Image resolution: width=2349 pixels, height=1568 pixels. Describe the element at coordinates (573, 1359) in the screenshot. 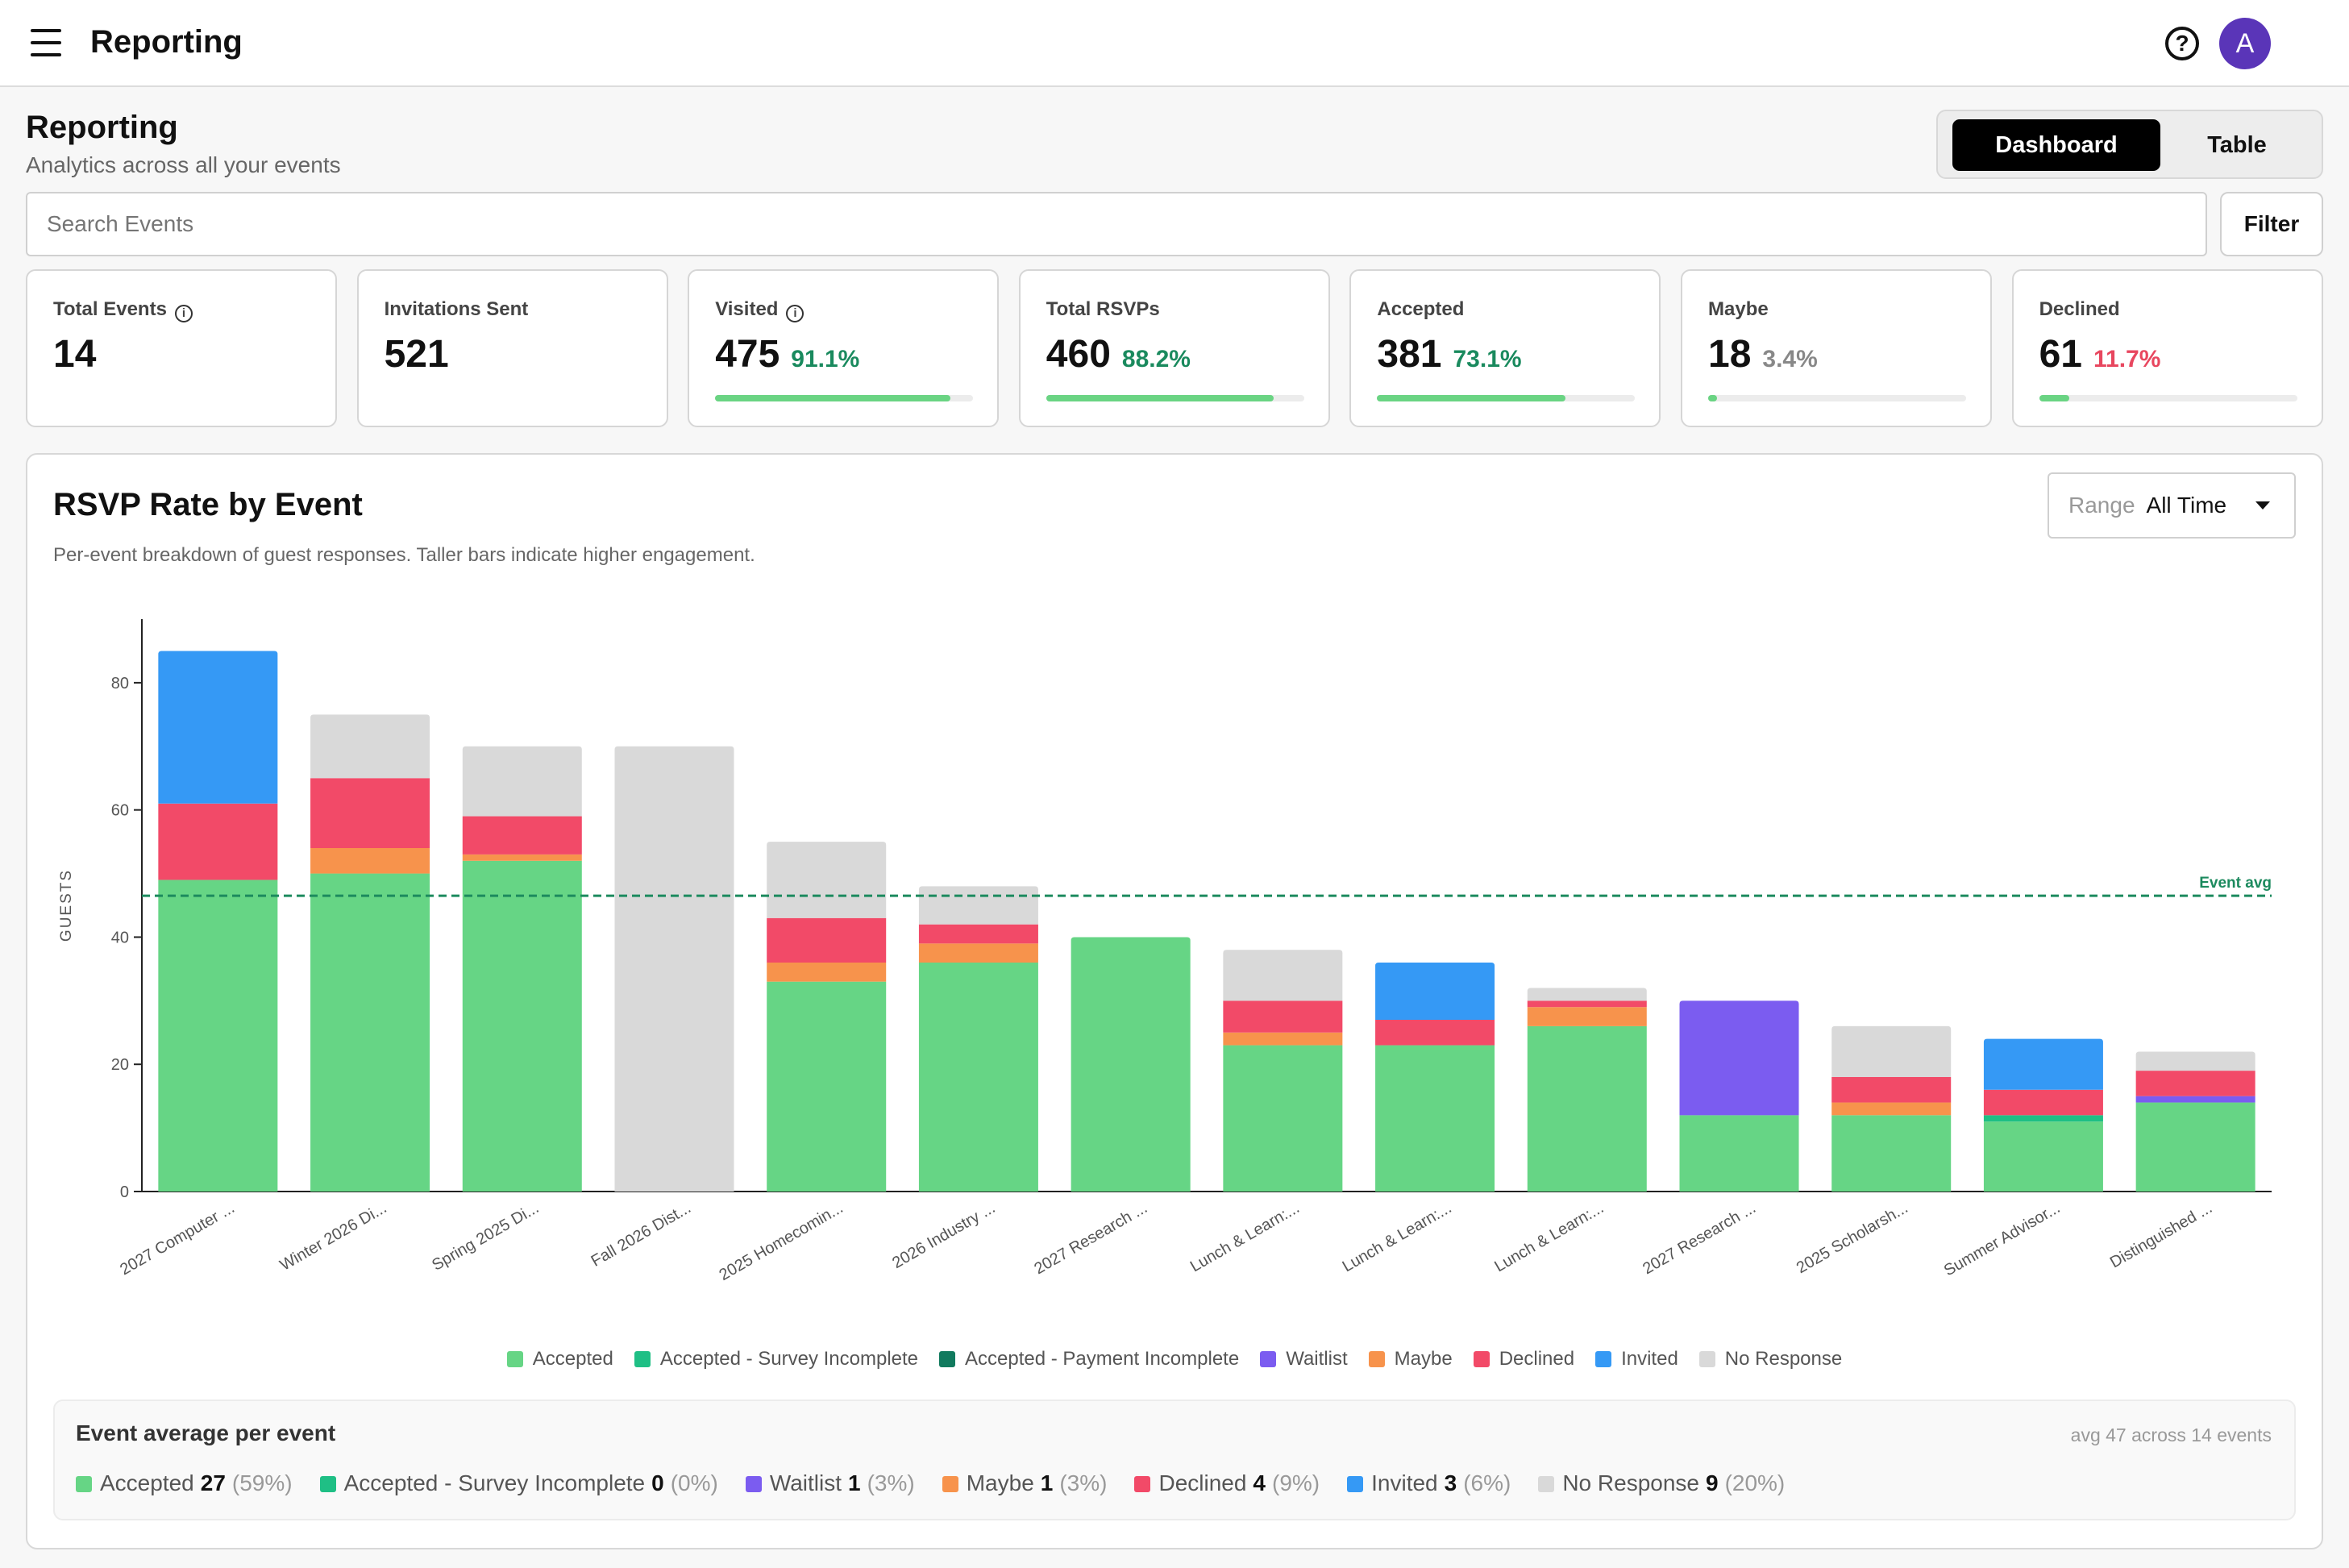

I see `legend-label: Accepted` at that location.